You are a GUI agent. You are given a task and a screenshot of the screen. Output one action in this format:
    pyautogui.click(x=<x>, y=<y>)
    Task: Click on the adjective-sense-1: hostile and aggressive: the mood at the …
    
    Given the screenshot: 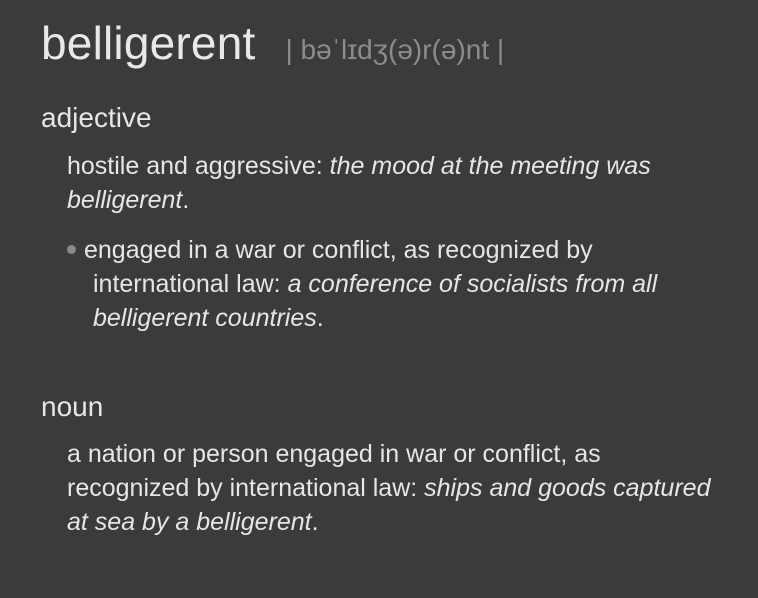 What is the action you would take?
    pyautogui.click(x=392, y=183)
    